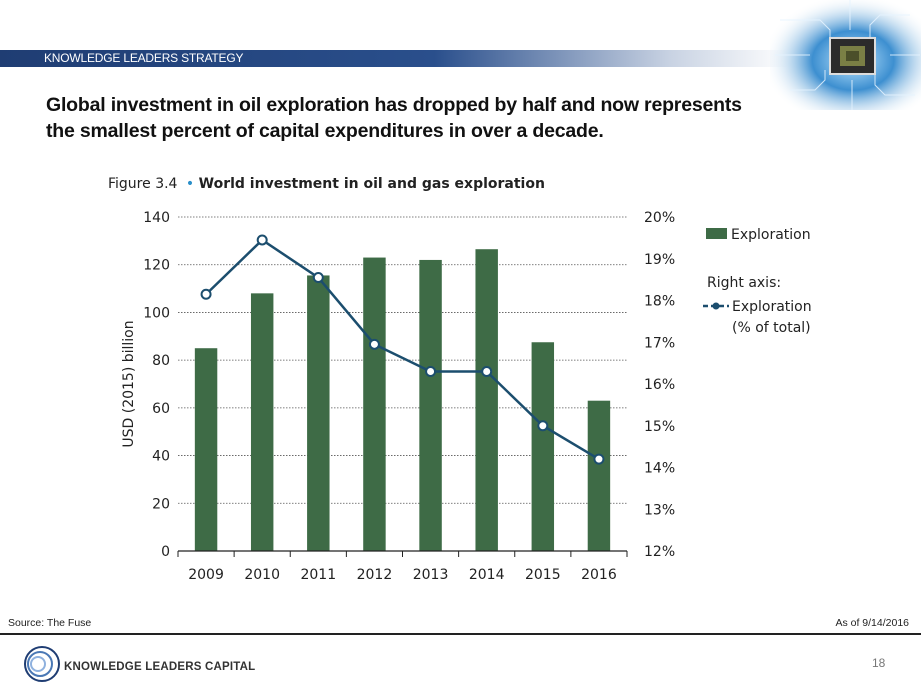 The width and height of the screenshot is (921, 689). What do you see at coordinates (659, 427) in the screenshot?
I see `y2-tick-label: 15%` at bounding box center [659, 427].